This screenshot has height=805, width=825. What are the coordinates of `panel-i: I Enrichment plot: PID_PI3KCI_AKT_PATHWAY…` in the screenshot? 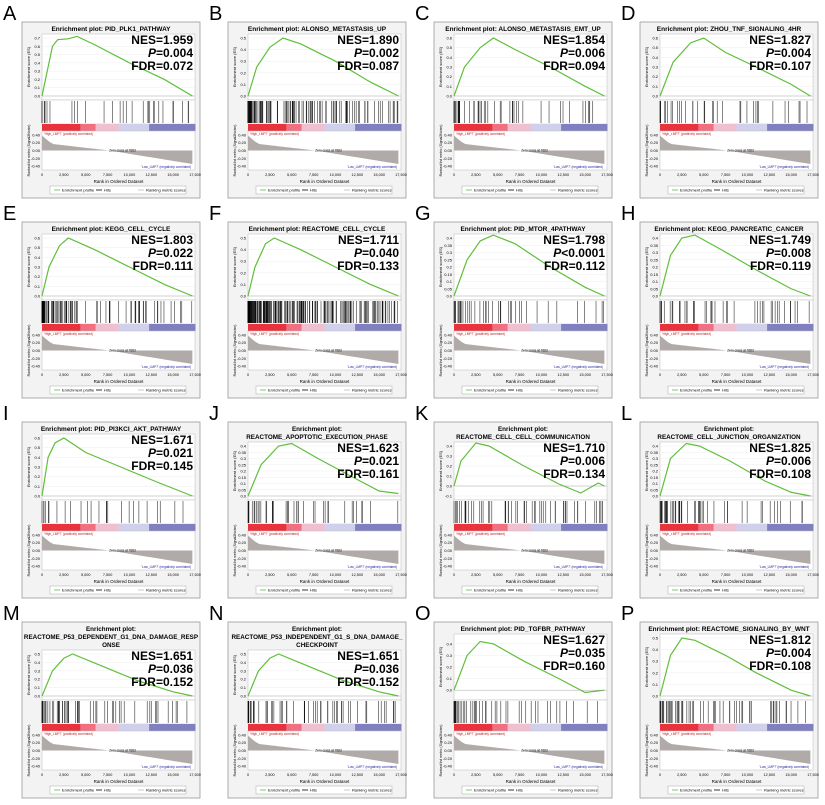 It's located at (103, 500).